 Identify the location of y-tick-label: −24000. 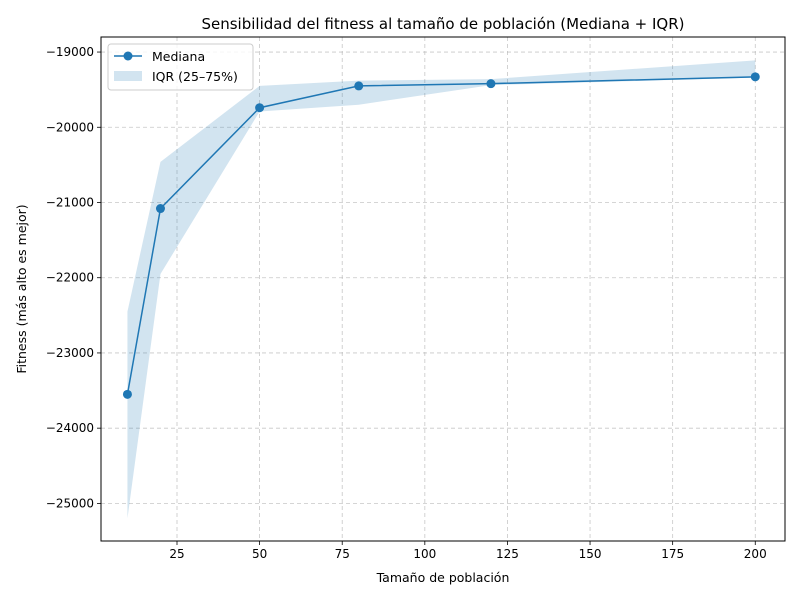
(70, 428).